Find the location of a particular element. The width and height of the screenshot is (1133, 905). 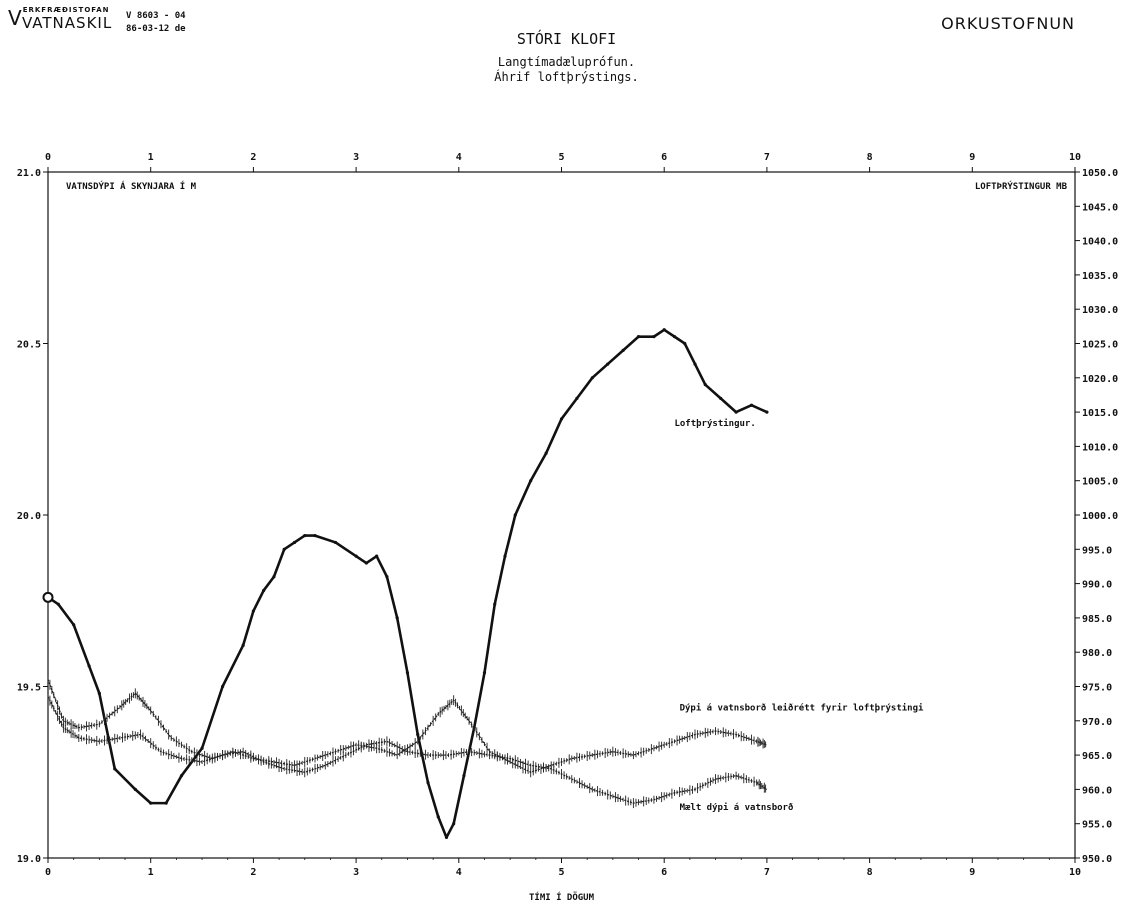

x-tick-label-bottom: 1 is located at coordinates (151, 872).